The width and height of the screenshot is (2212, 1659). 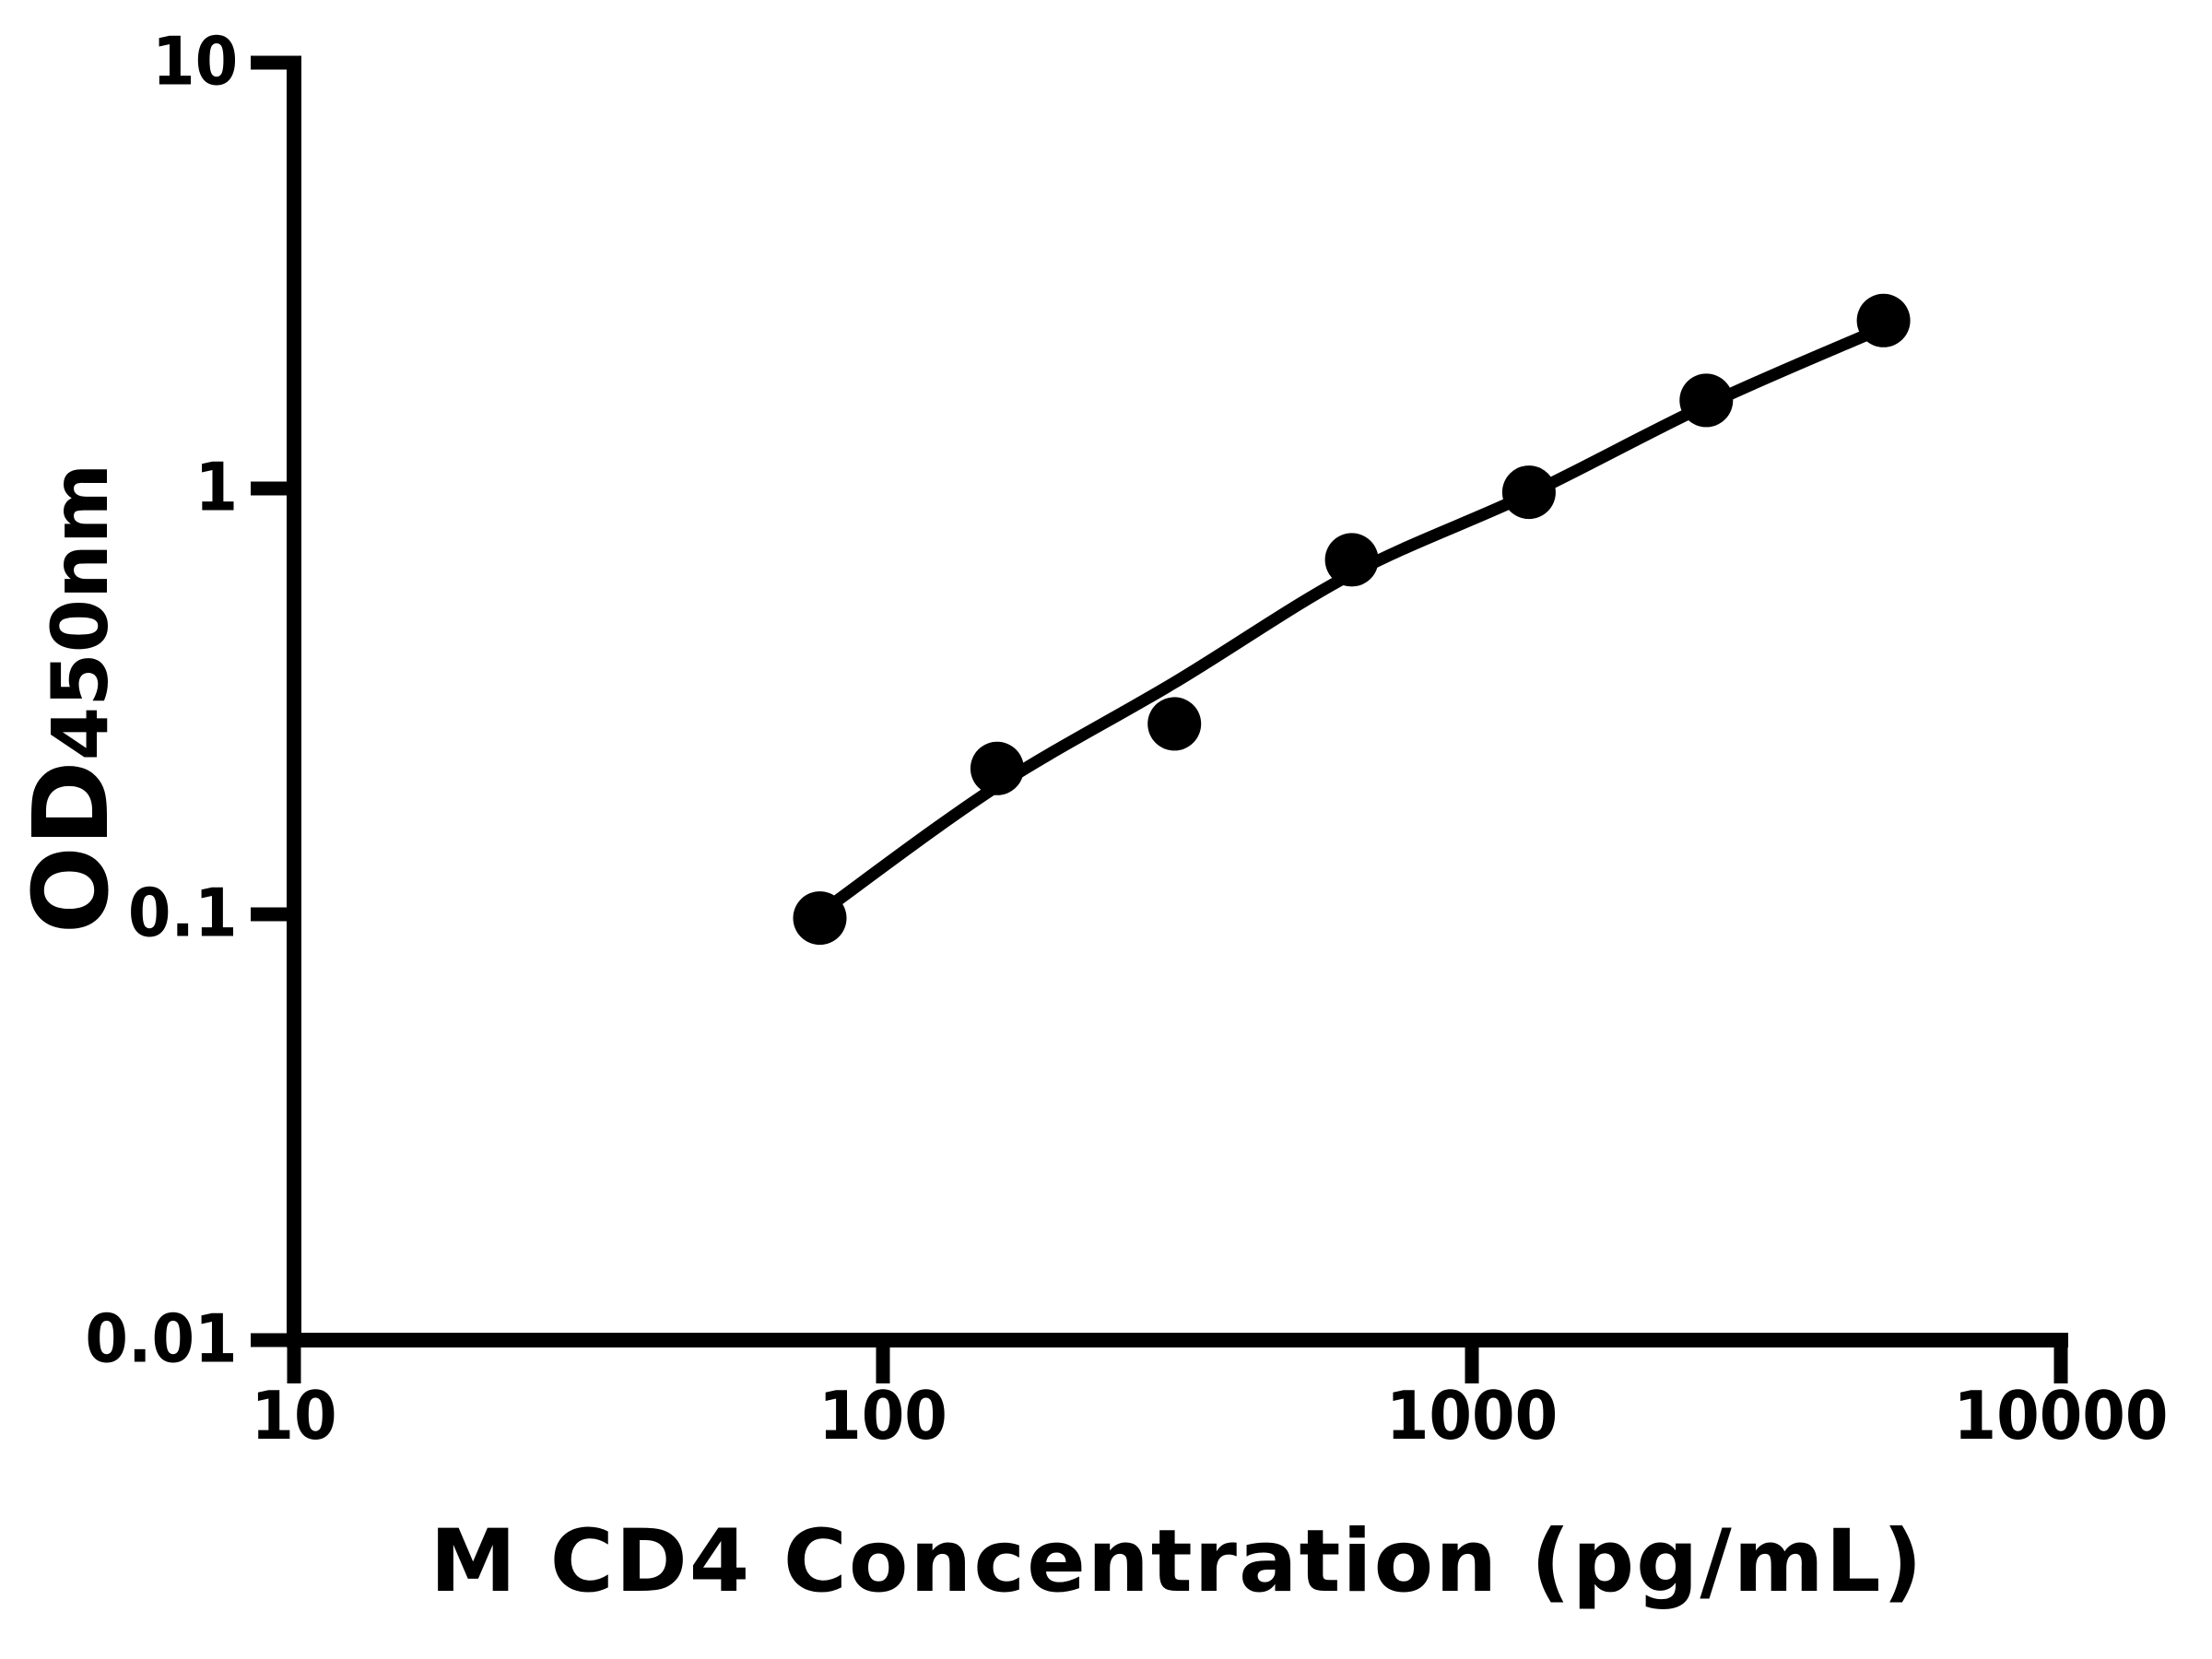 What do you see at coordinates (119, 487) in the screenshot?
I see `y-tick-label: 1` at bounding box center [119, 487].